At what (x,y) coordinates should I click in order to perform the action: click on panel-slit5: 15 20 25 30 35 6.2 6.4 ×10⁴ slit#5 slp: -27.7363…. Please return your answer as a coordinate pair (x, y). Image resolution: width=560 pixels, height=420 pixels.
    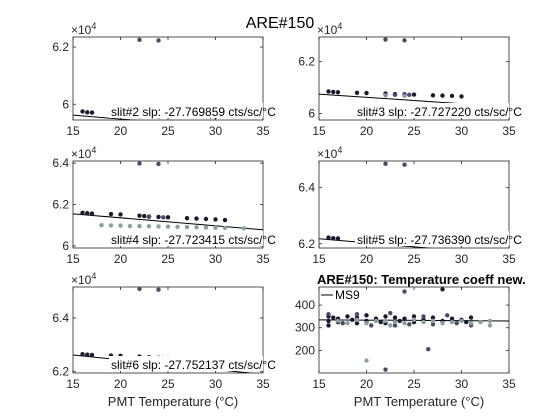
    Looking at the image, I should click on (410, 205).